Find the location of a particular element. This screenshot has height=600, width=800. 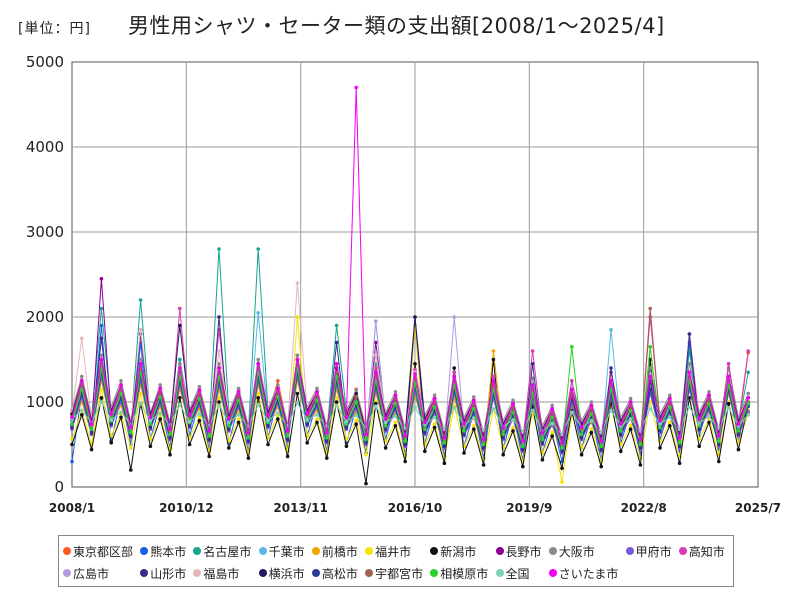

series-line is located at coordinates (410, 397).